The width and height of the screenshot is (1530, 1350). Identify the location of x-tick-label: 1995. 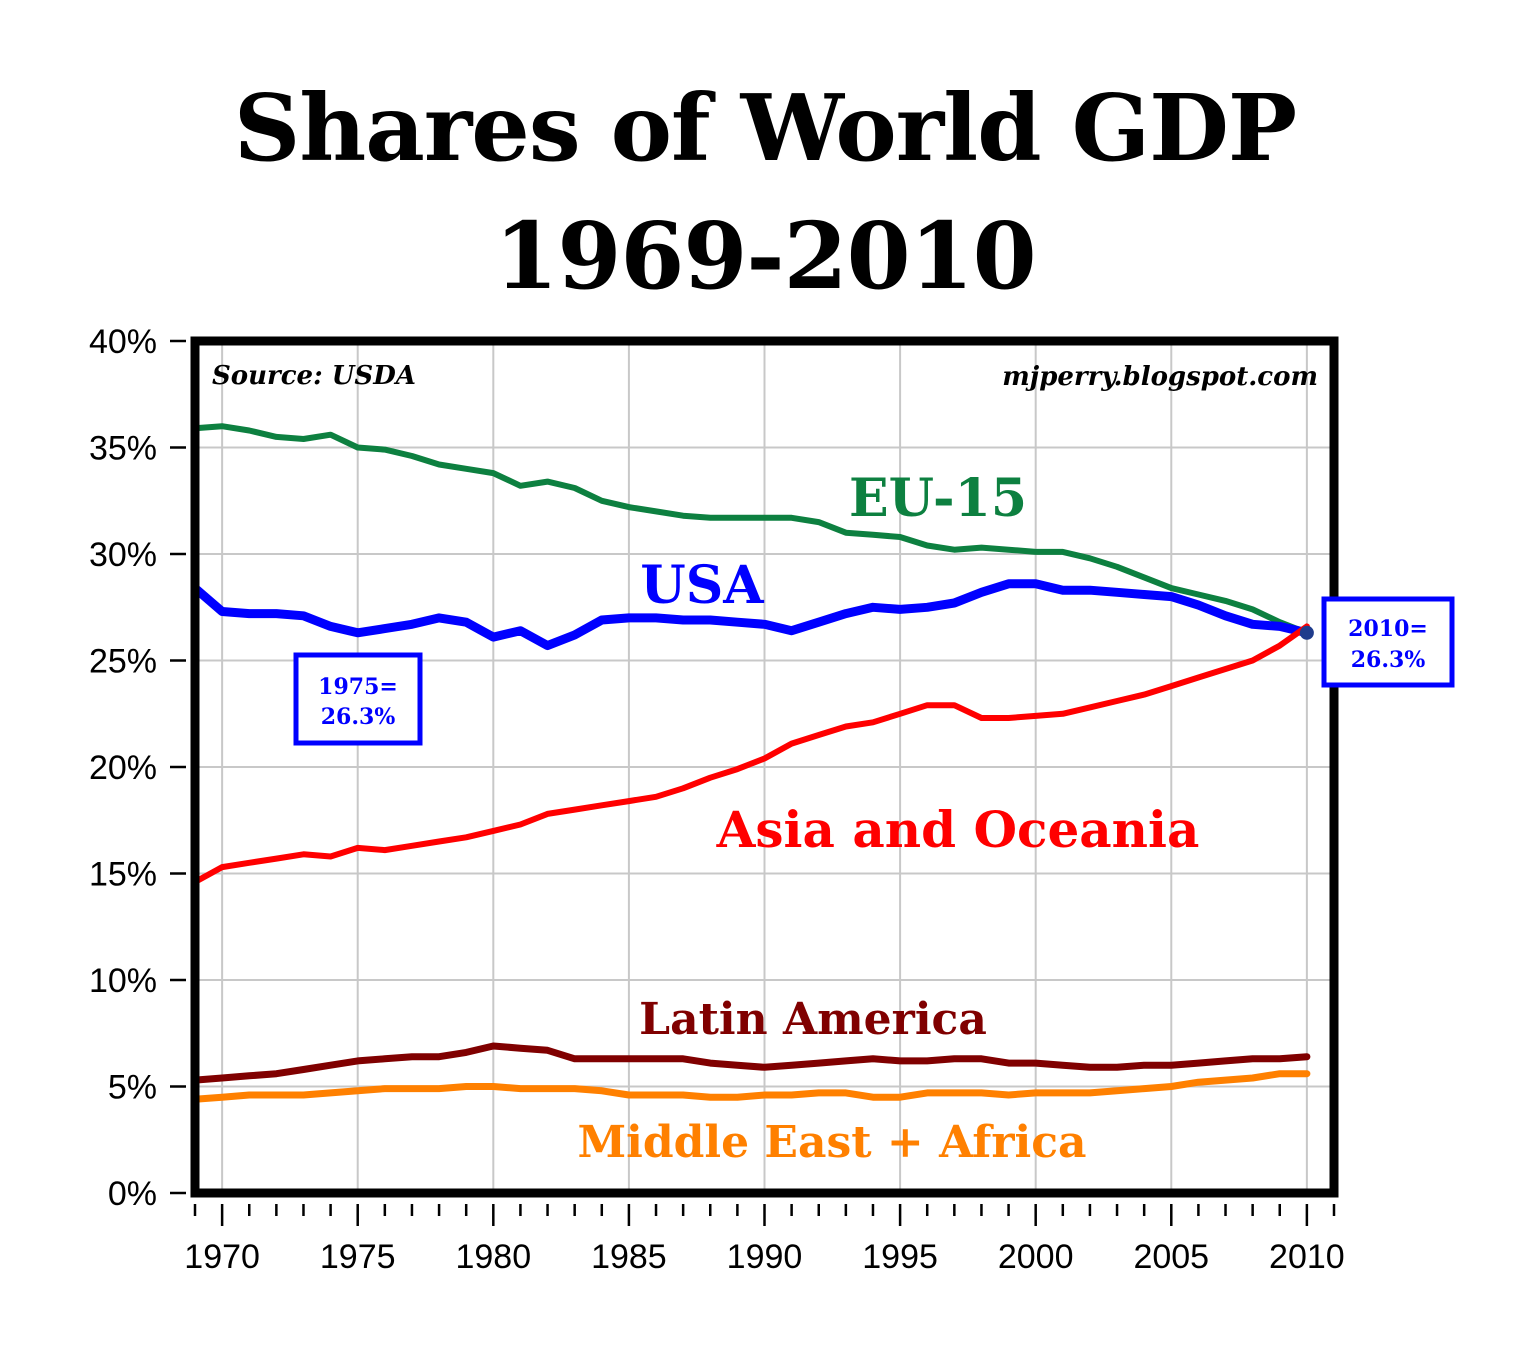
(900, 1257).